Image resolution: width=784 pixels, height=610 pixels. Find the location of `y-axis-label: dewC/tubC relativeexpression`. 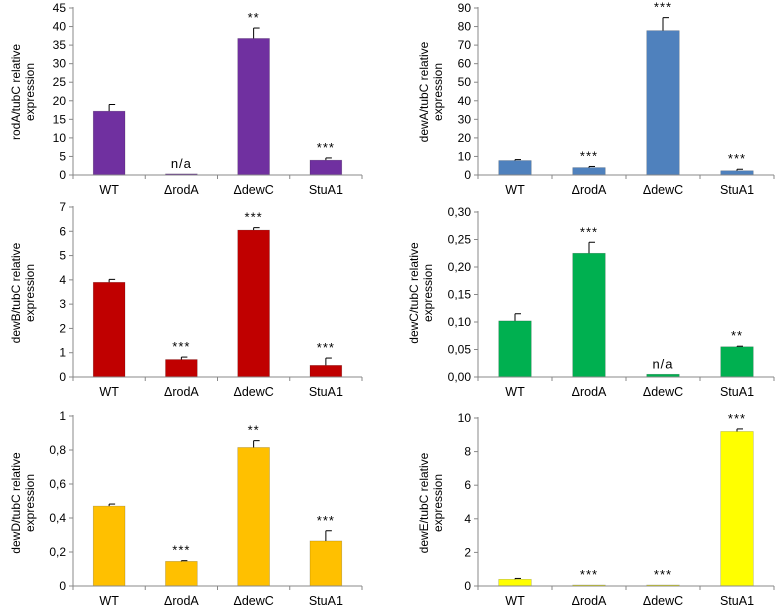

y-axis-label: dewC/tubC relativeexpression is located at coordinates (421, 293).